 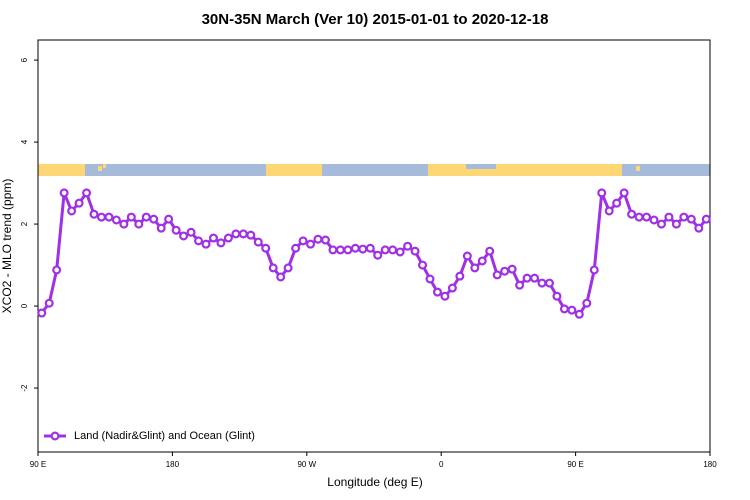 I want to click on legend-marker, so click(x=55, y=436).